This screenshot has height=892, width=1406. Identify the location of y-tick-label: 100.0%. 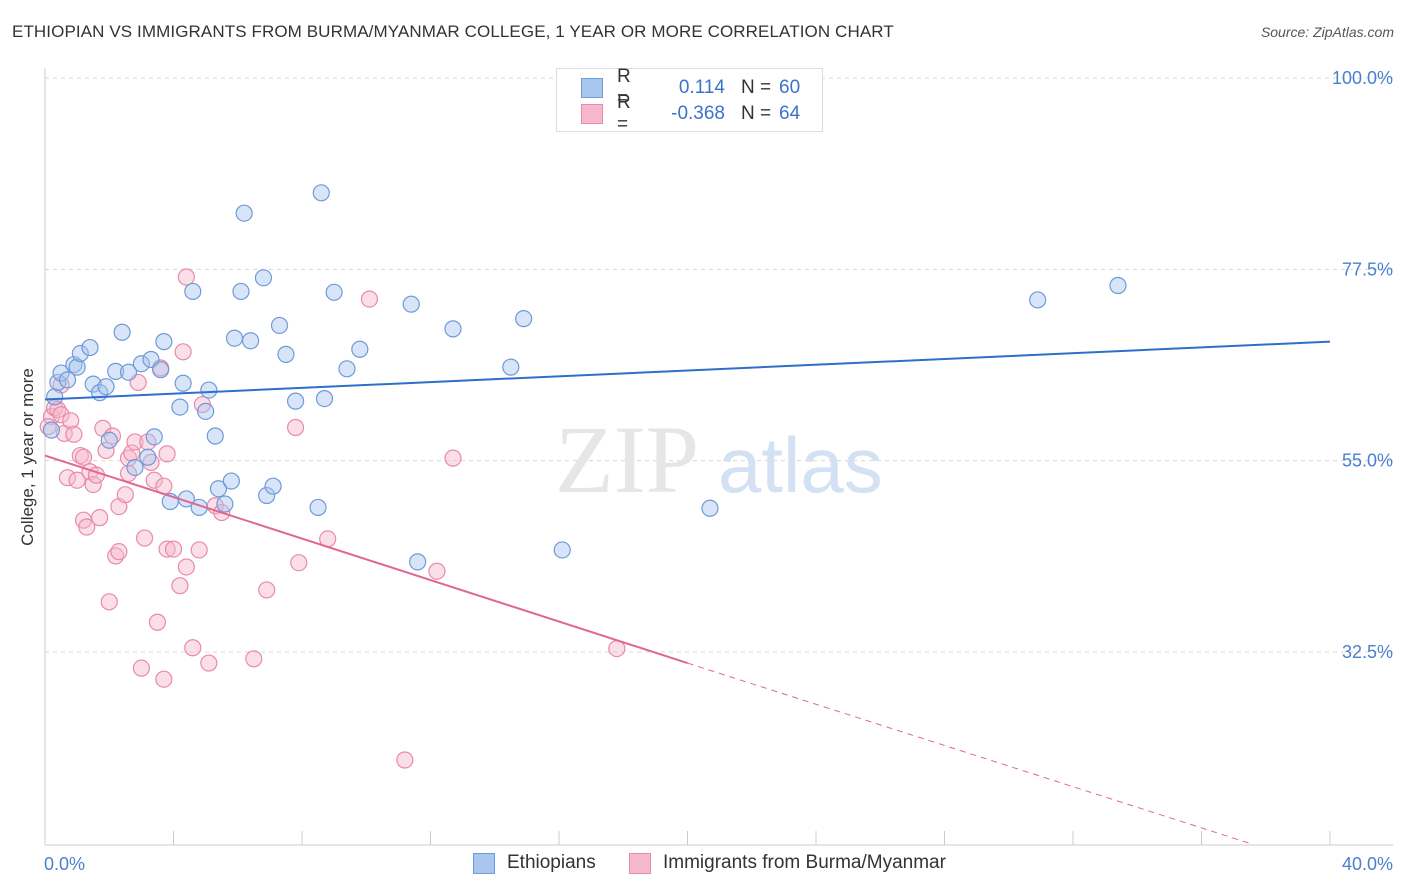
(1362, 78).